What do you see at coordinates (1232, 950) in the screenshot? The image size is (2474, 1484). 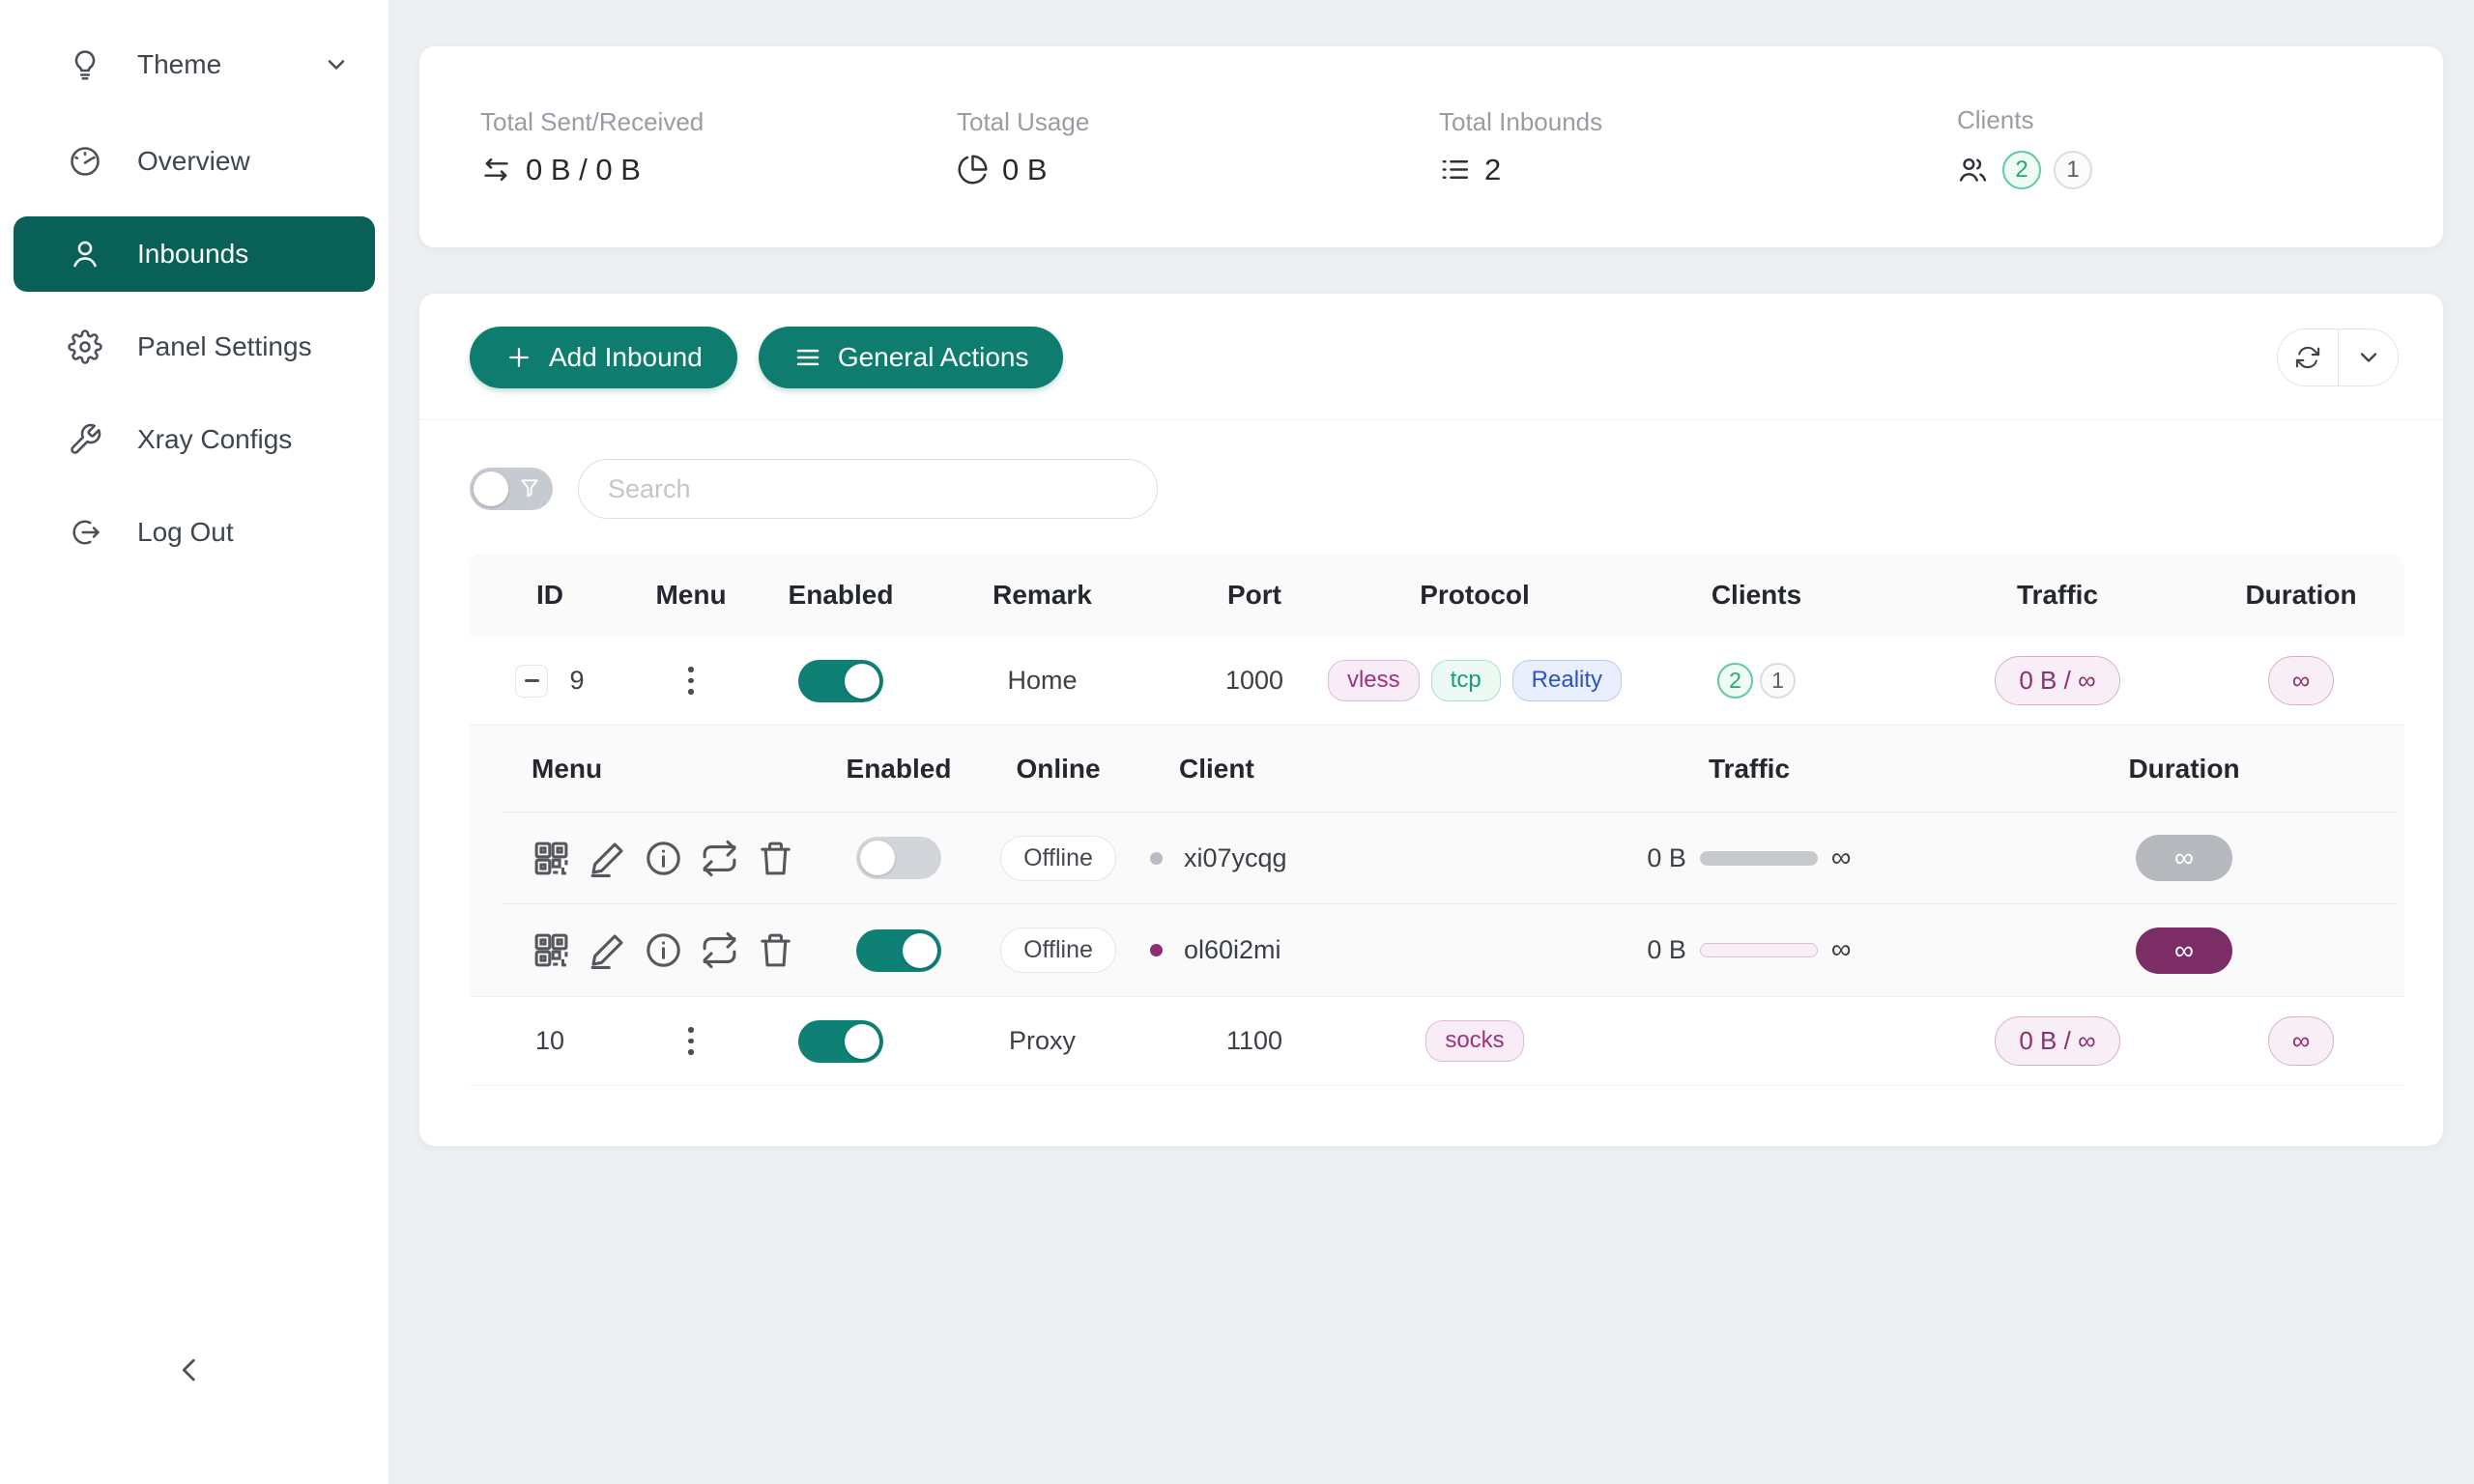 I see `client-name: ol60i2mi` at bounding box center [1232, 950].